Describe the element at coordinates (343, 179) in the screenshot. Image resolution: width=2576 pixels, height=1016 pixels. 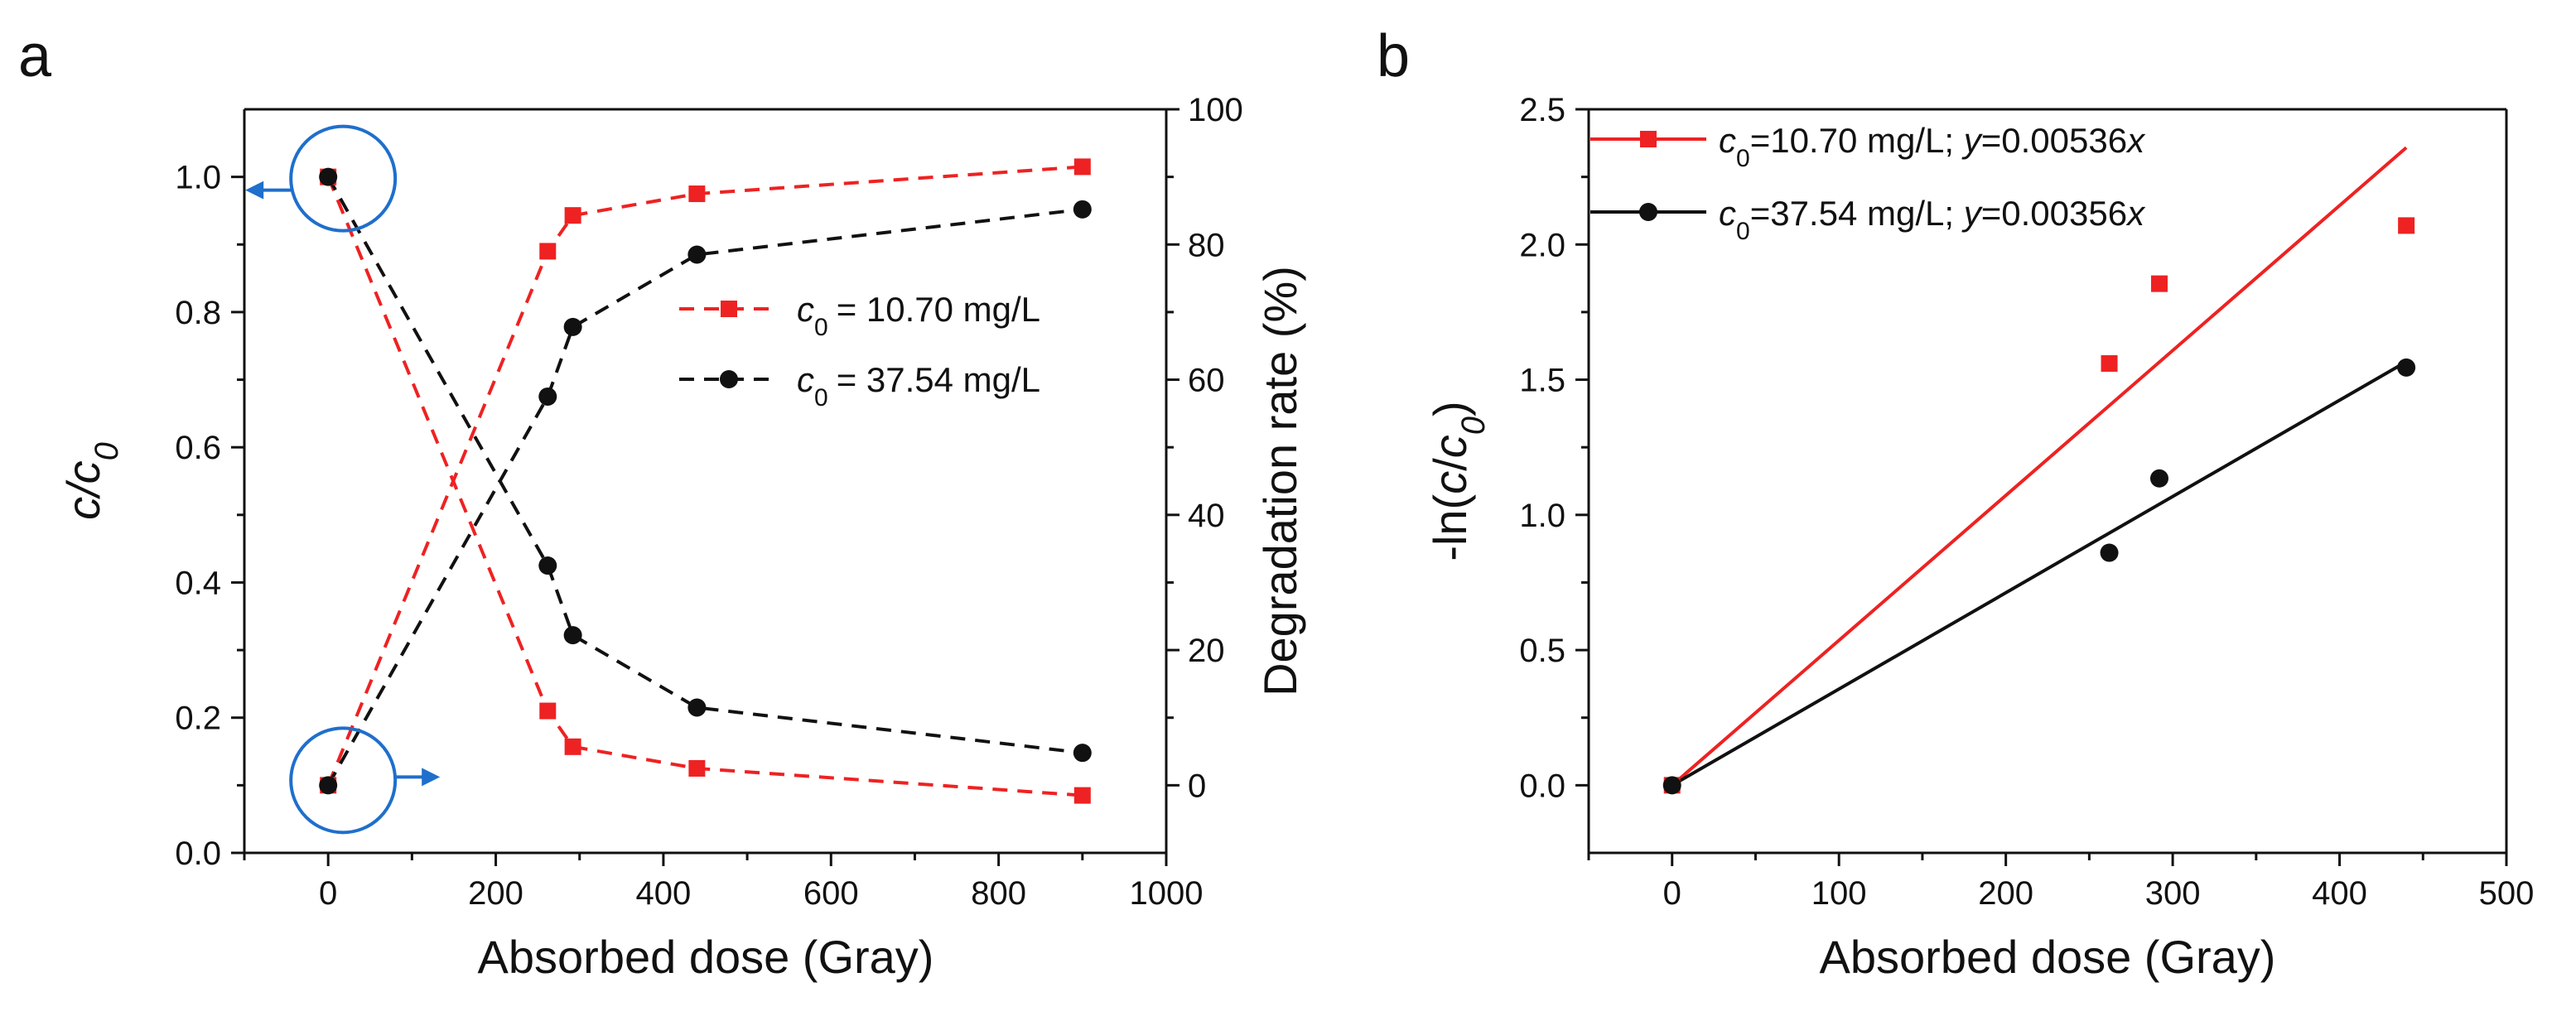
I see `annotation-circle-top` at that location.